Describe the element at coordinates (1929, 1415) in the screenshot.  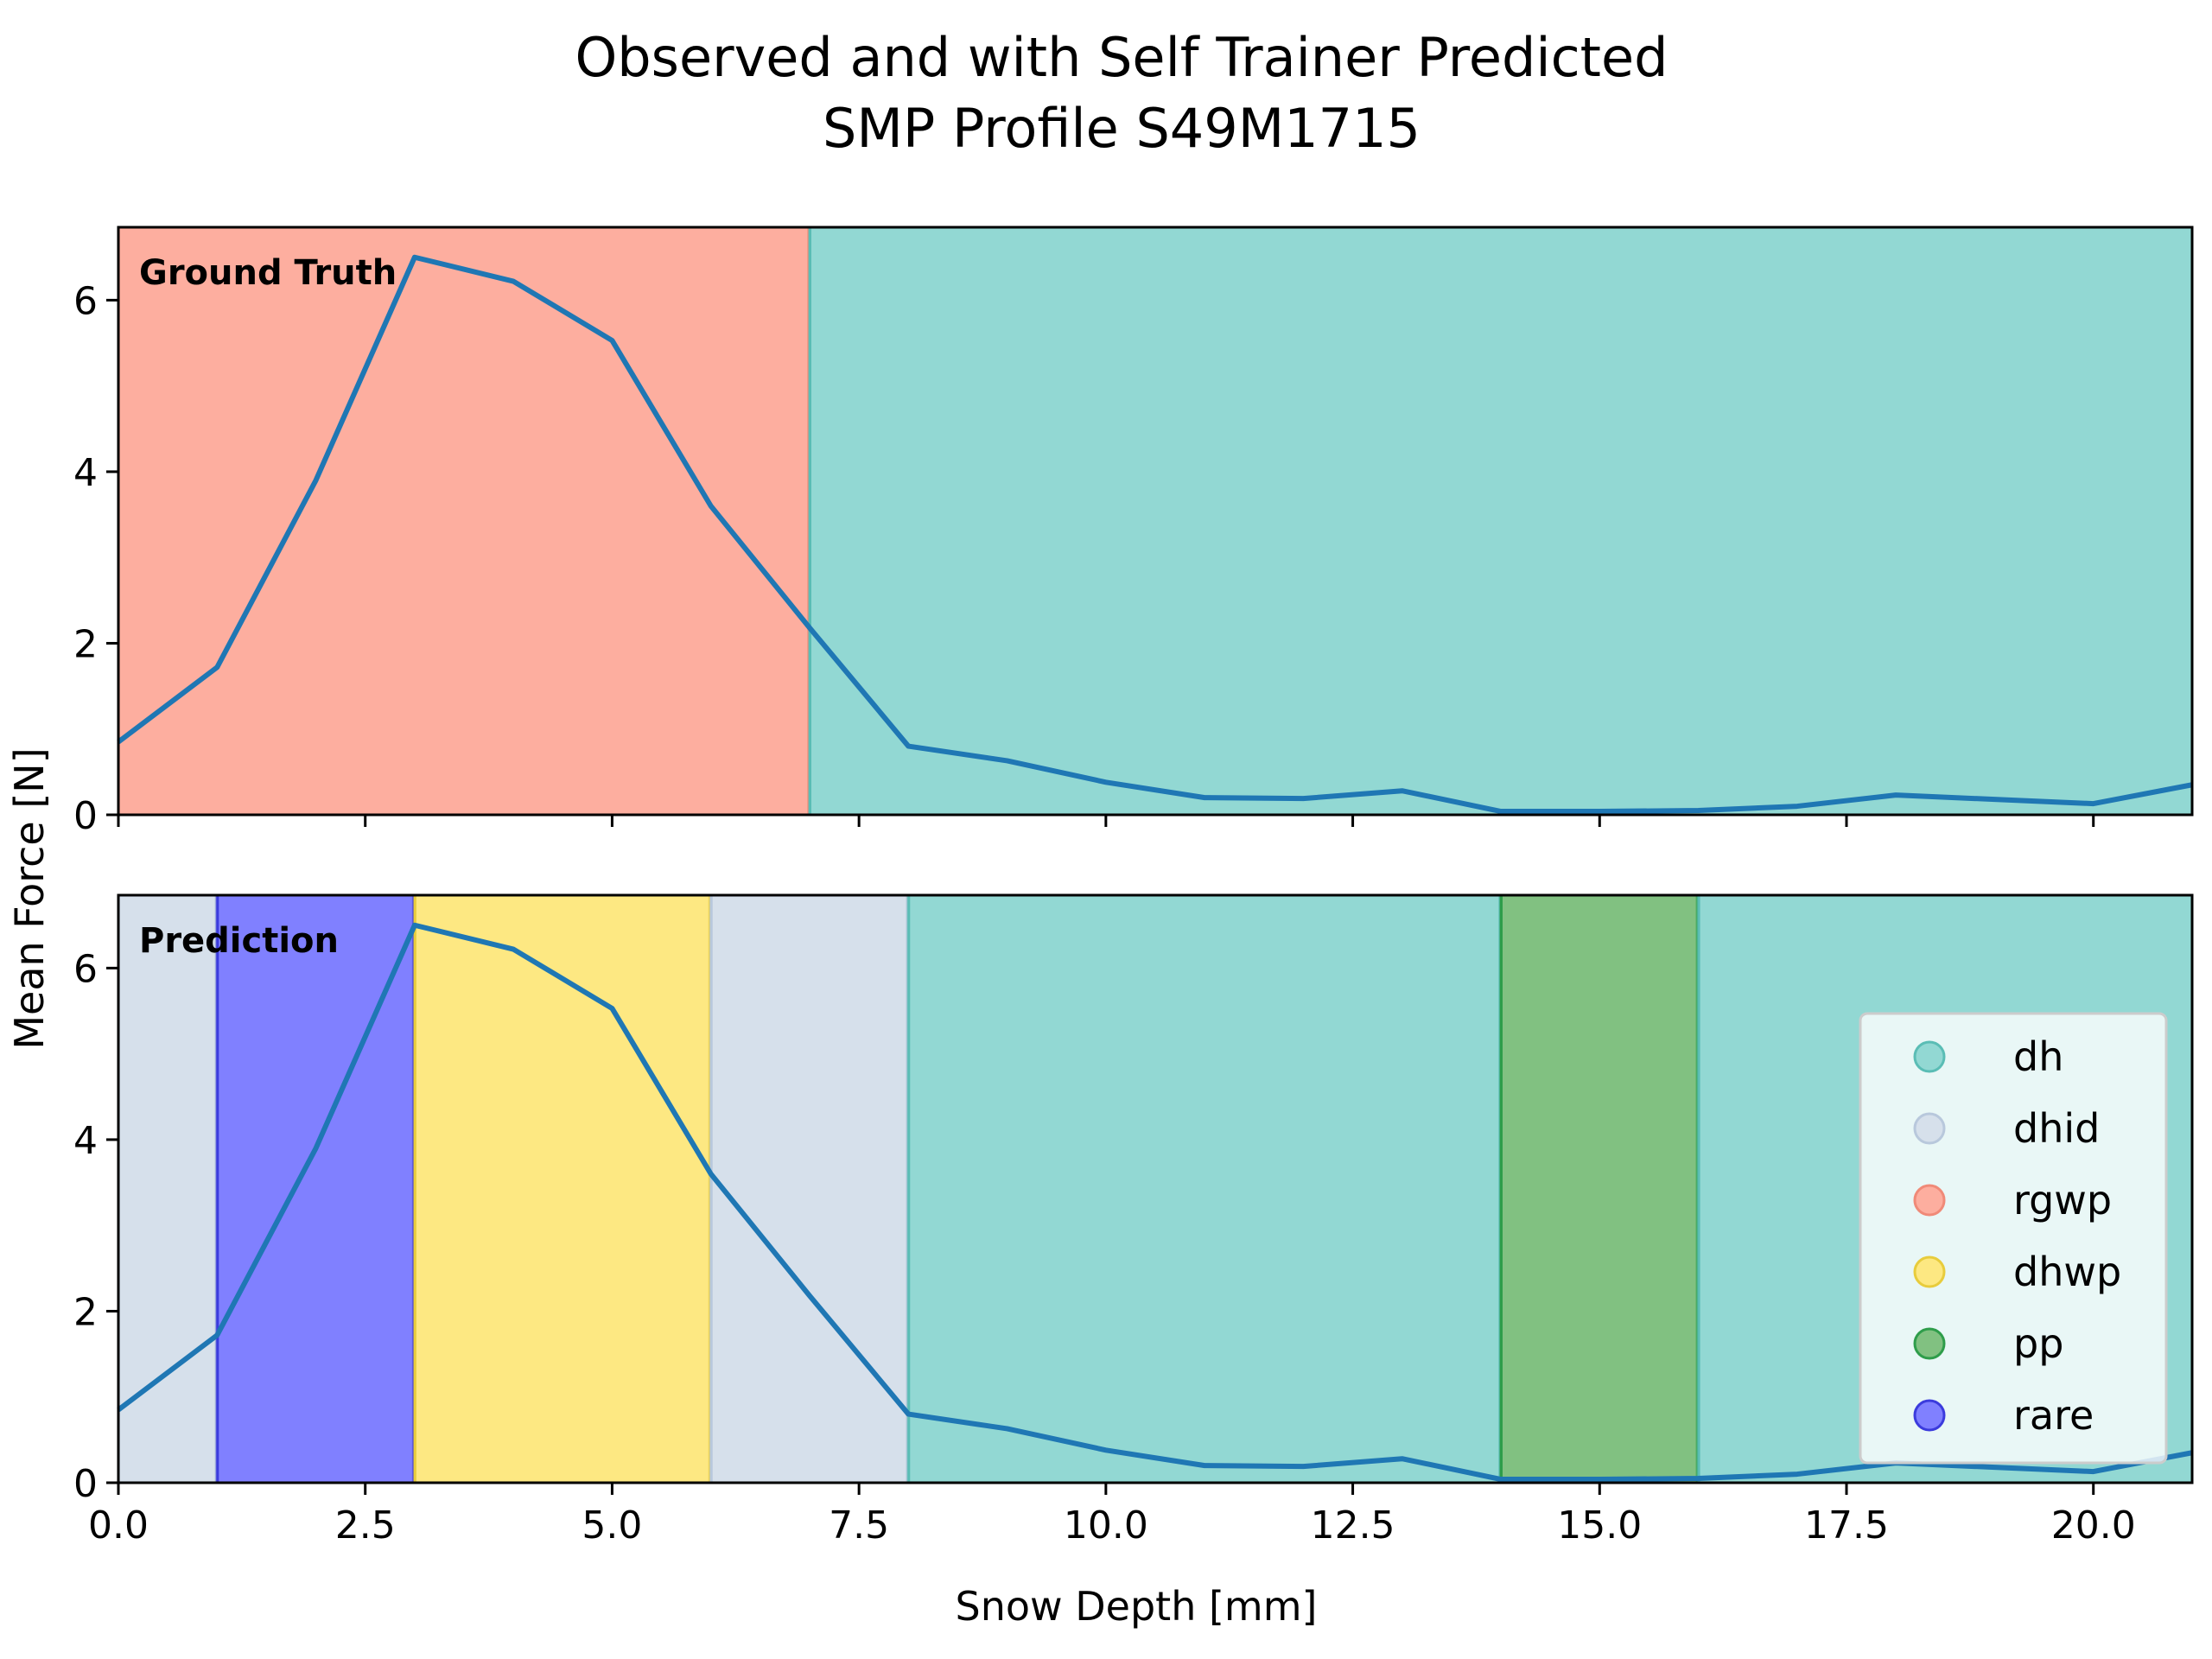
I see `legend-marker-rare` at that location.